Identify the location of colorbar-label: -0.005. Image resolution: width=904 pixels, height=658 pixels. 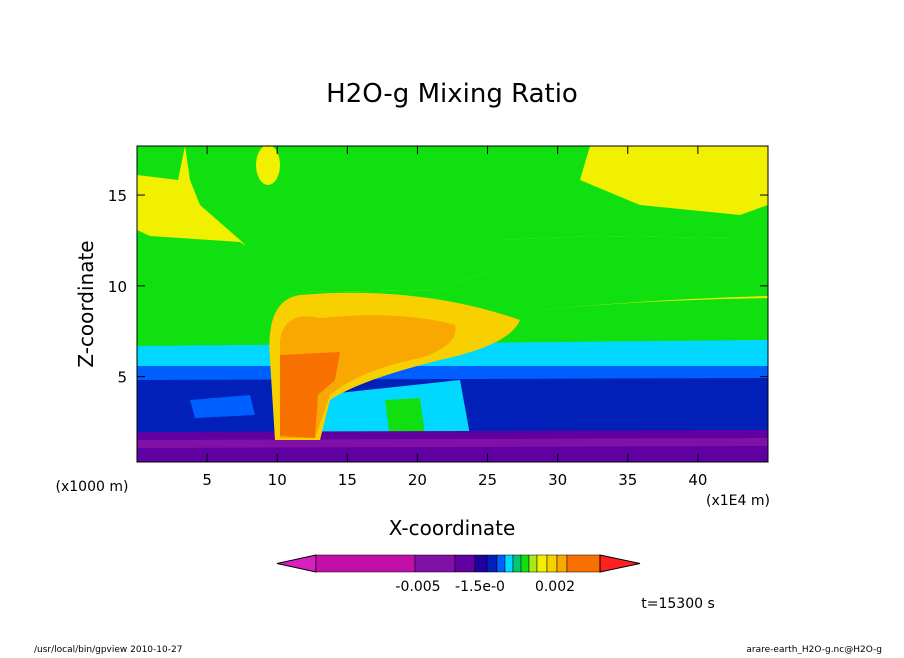
(417, 587).